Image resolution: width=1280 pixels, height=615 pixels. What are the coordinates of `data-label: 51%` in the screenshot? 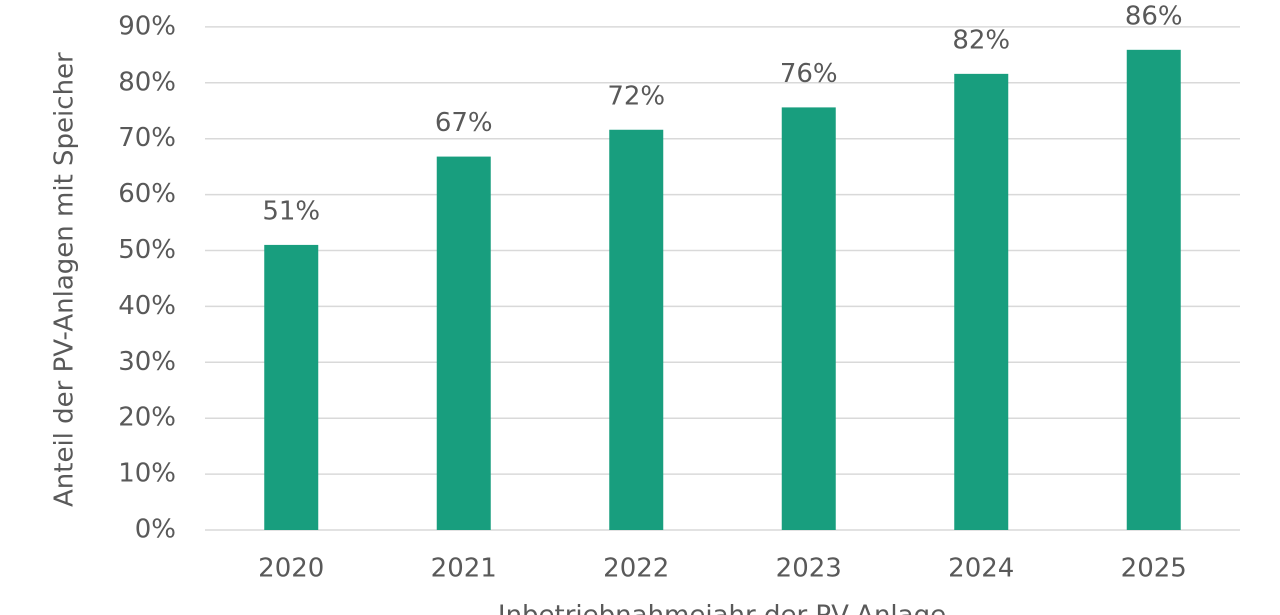 It's located at (291, 211).